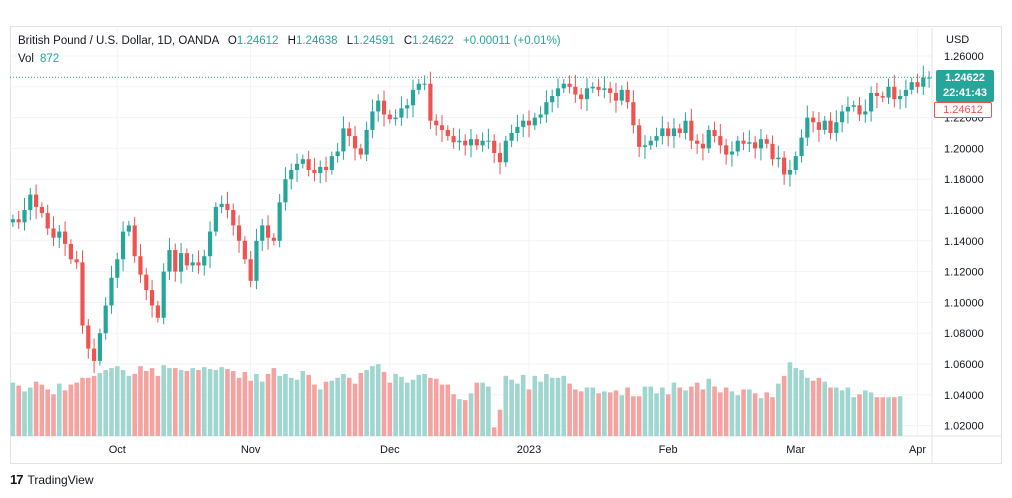 Image resolution: width=1012 pixels, height=498 pixels. What do you see at coordinates (50, 59) in the screenshot?
I see `vol-value: 872` at bounding box center [50, 59].